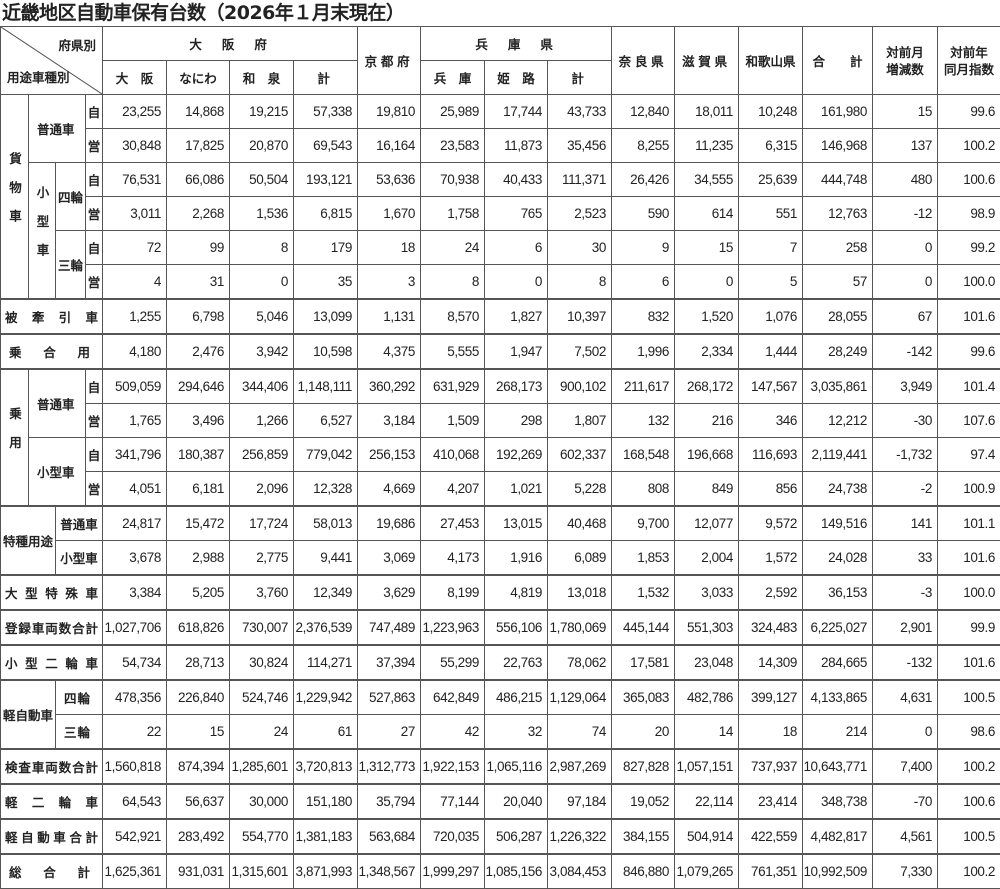 The image size is (1000, 889). I want to click on table-cell: 2,987,269, so click(580, 766).